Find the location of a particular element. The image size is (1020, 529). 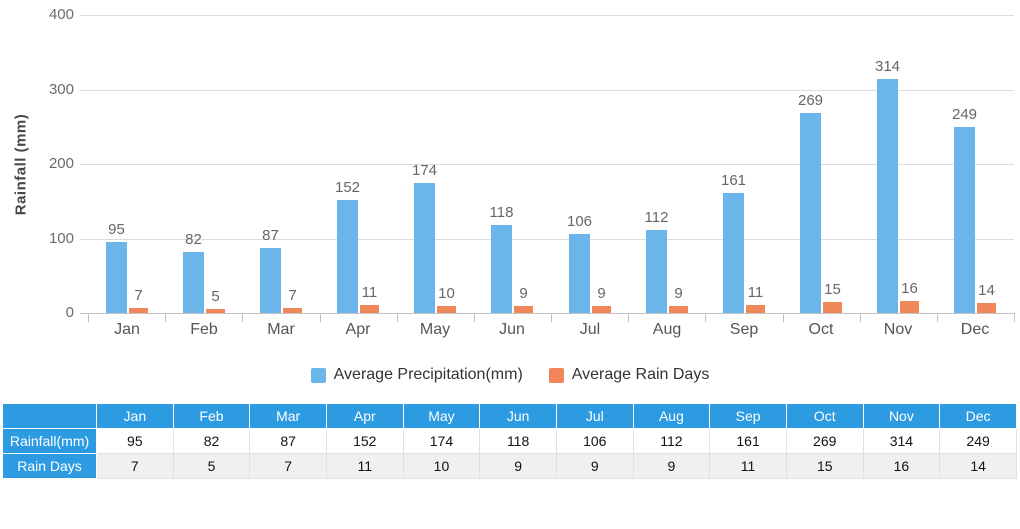

precipitation-value-label: 112 is located at coordinates (656, 217).